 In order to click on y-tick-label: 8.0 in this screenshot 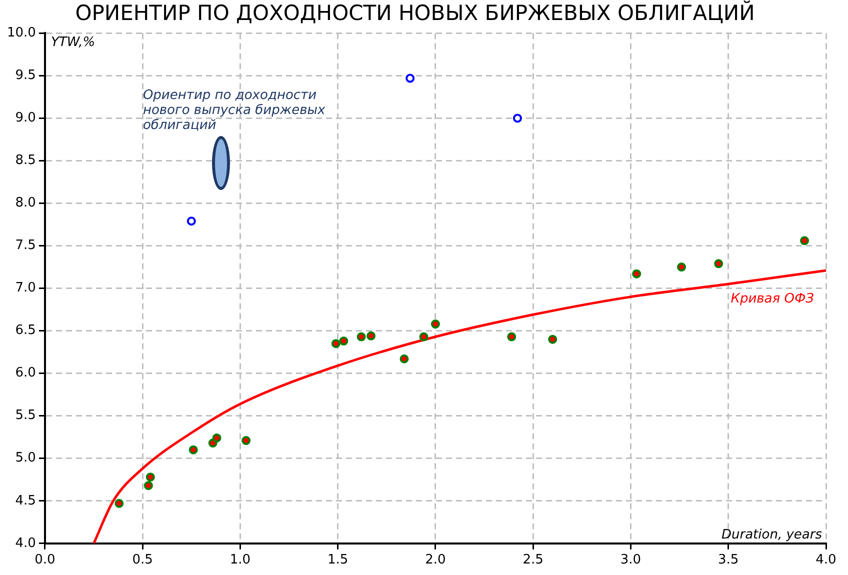, I will do `click(25, 203)`.